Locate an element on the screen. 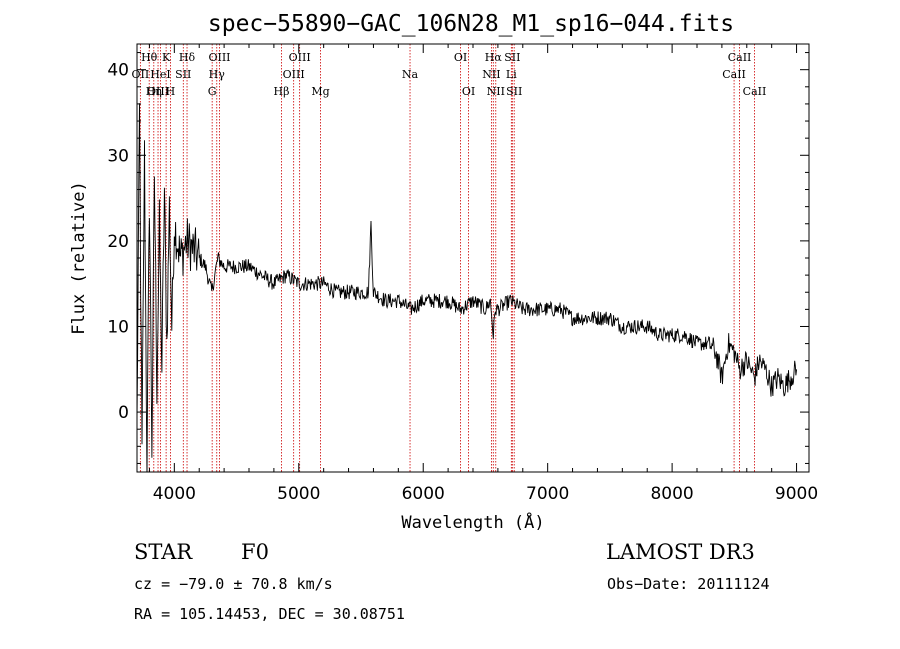 Image resolution: width=900 pixels, height=649 pixels. redshift-cz: cz = −79.0 ± 70.8 km/s is located at coordinates (233, 584).